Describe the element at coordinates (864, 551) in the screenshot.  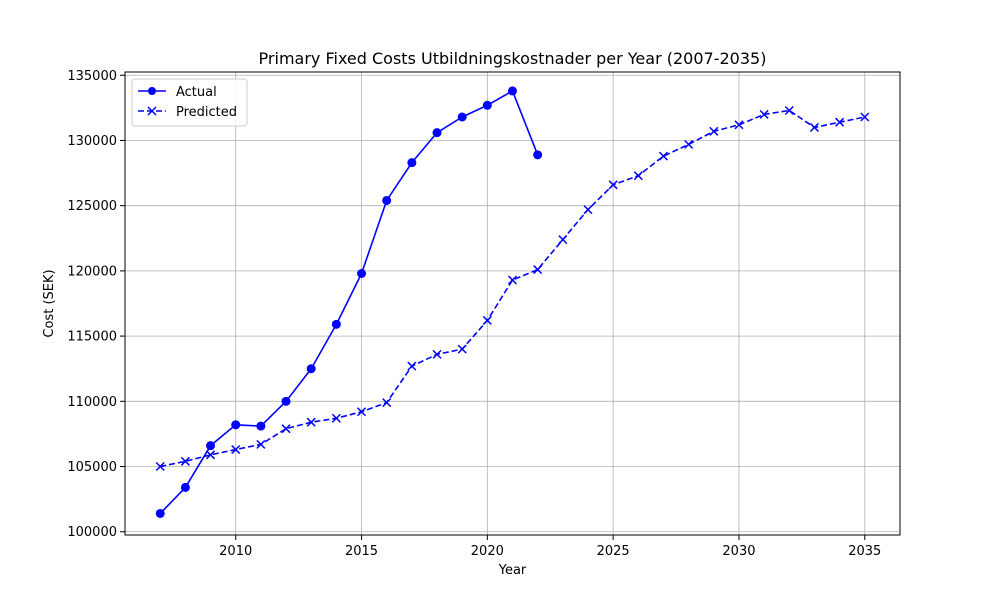
I see `x-tick-label: 2035` at that location.